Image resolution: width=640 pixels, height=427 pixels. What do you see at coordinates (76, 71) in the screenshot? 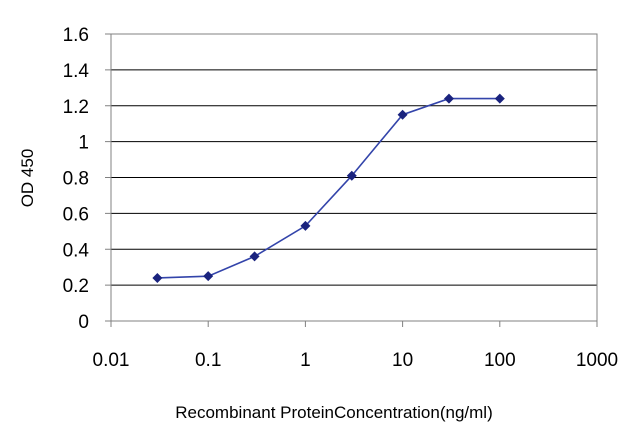
I see `y-tick-label: 1.4` at bounding box center [76, 71].